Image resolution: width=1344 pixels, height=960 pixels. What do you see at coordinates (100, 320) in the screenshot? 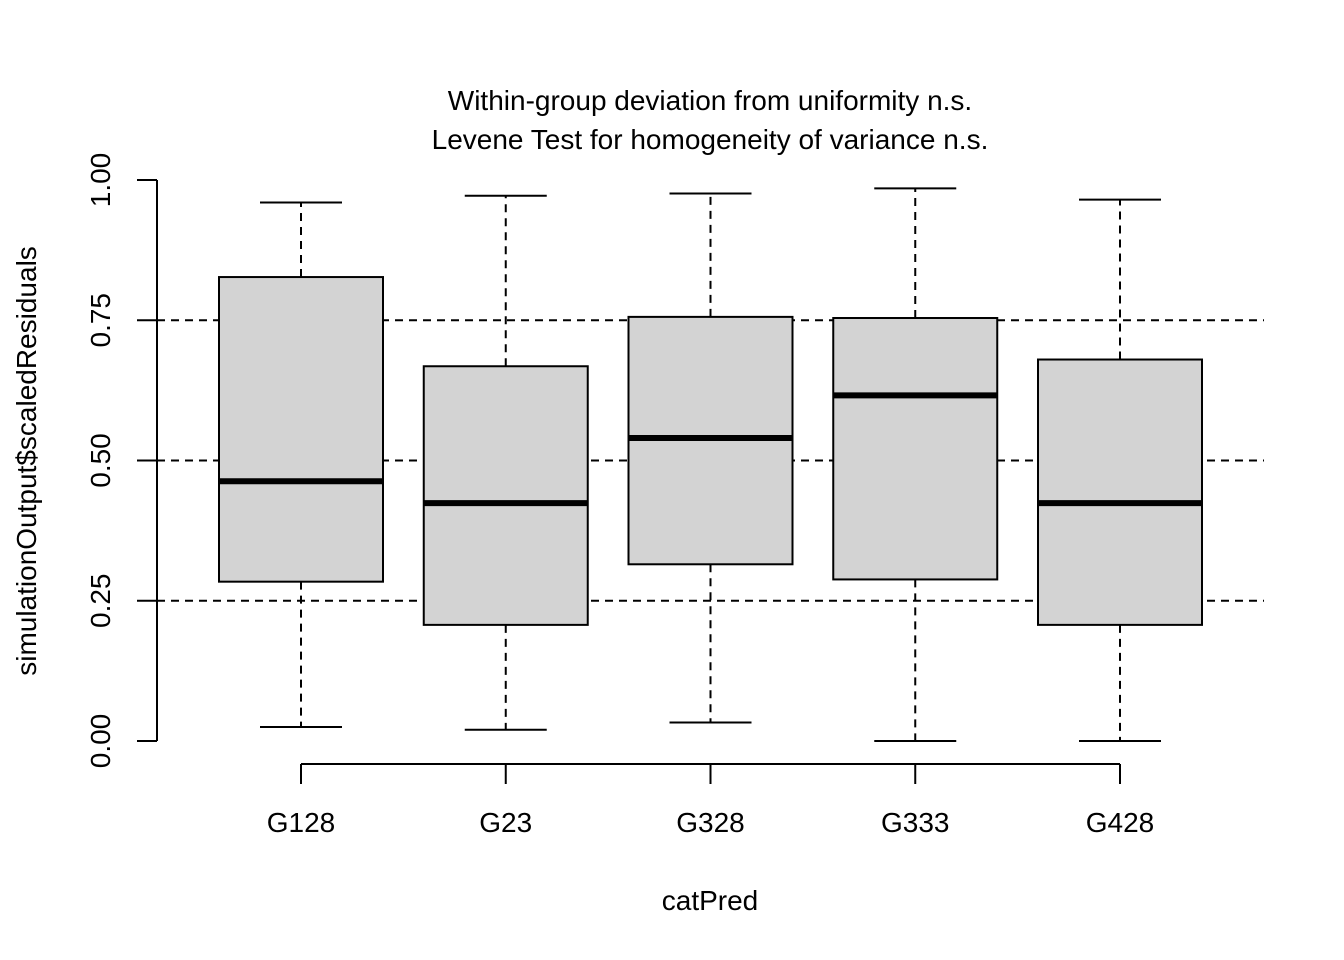
I see `y-tick-label-3: 0.75` at bounding box center [100, 320].